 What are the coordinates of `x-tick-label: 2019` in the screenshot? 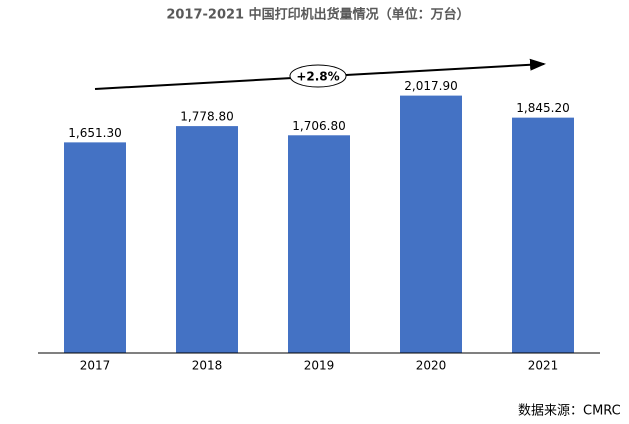 It's located at (319, 366).